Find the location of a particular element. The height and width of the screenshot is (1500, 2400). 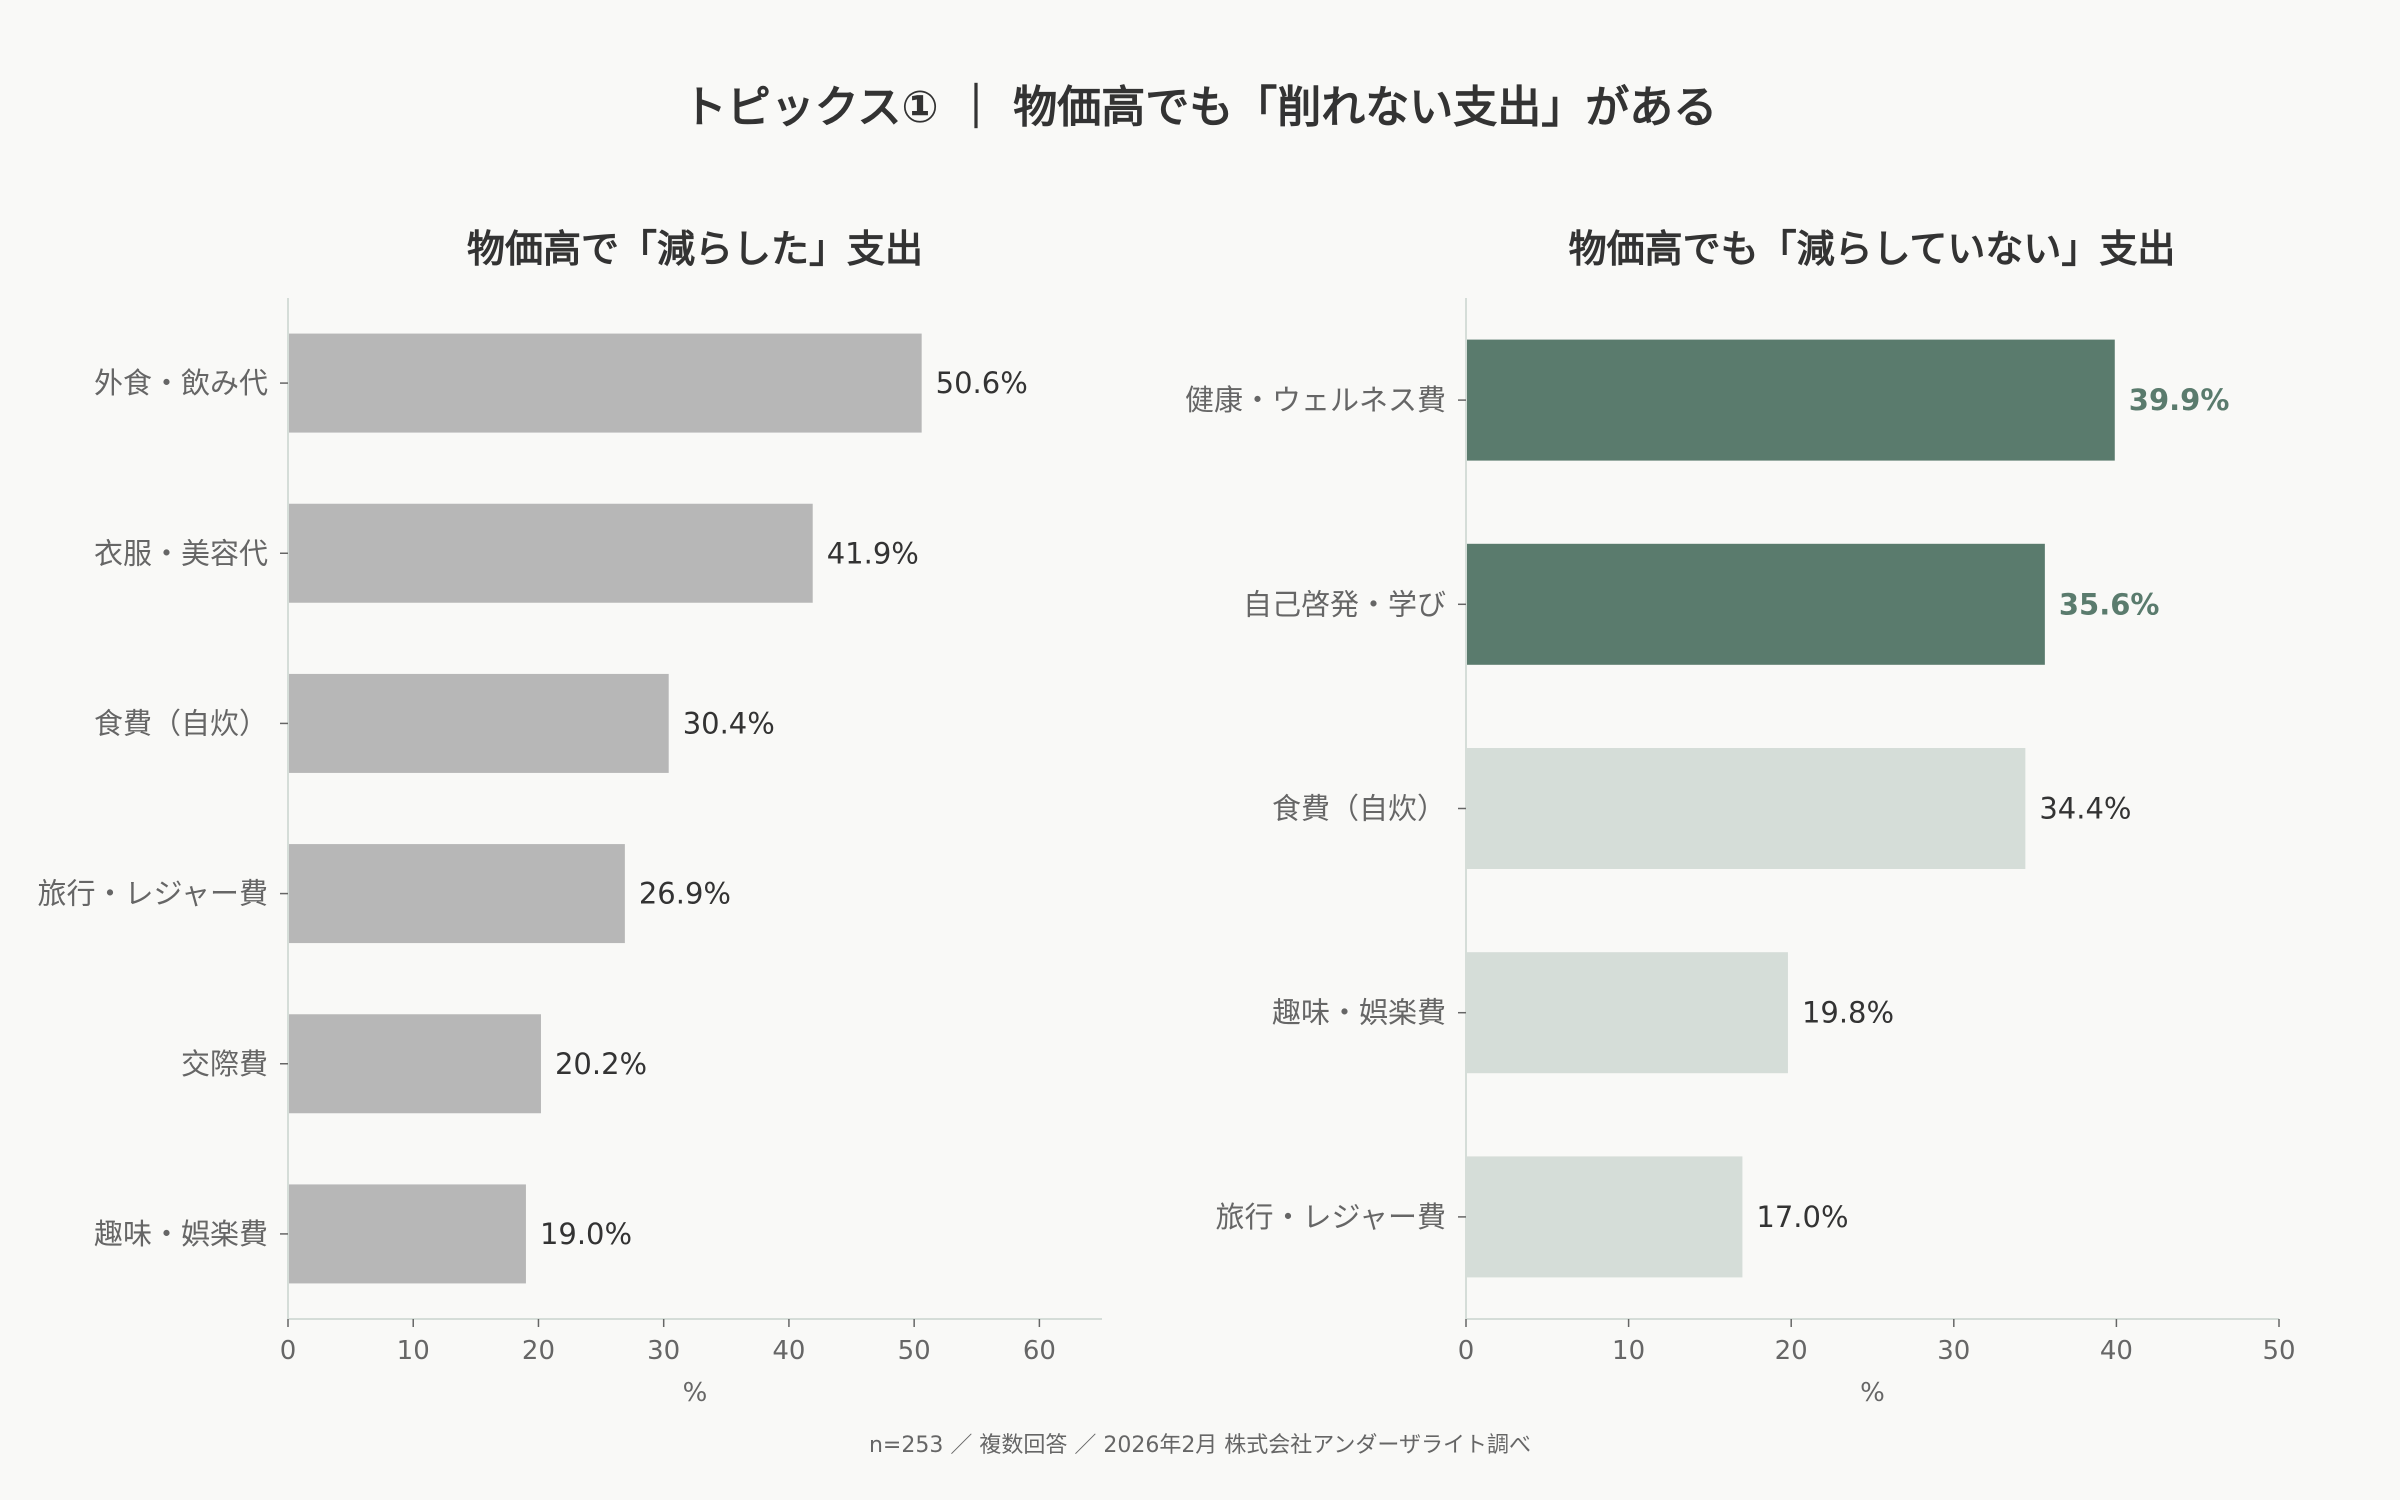

footnote: n=253 ／ 複数回答 ／ 2026年2月 株式会社アンダーザライト調べ is located at coordinates (1200, 1445).